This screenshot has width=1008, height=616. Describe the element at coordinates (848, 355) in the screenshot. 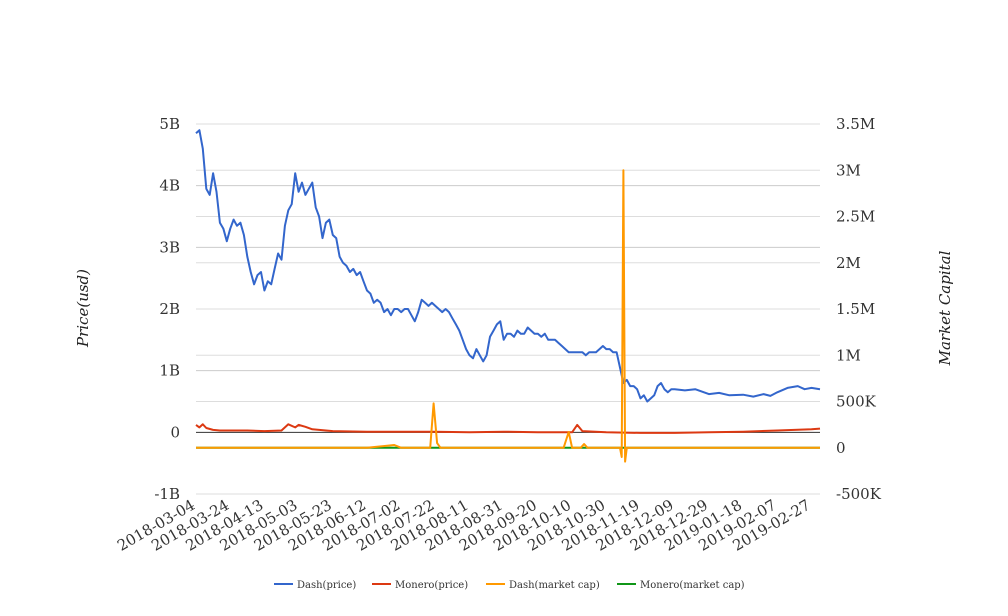

I see `right-tick-label: 1M` at that location.